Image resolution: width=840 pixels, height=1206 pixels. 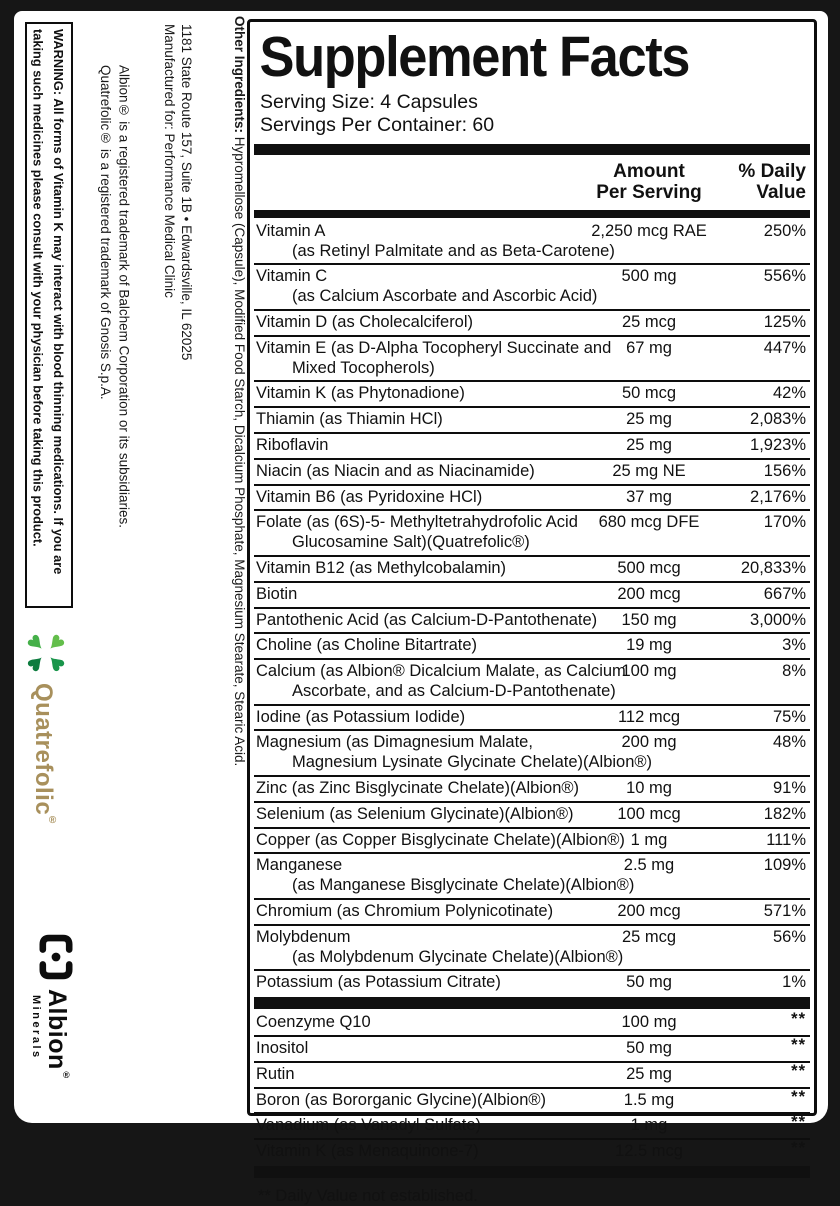 I want to click on nutrient-name: Coenzyme Q10, so click(x=313, y=1022).